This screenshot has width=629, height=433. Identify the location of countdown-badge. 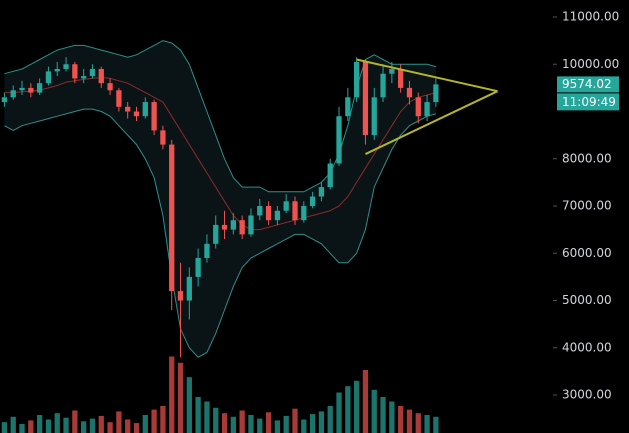
(588, 102).